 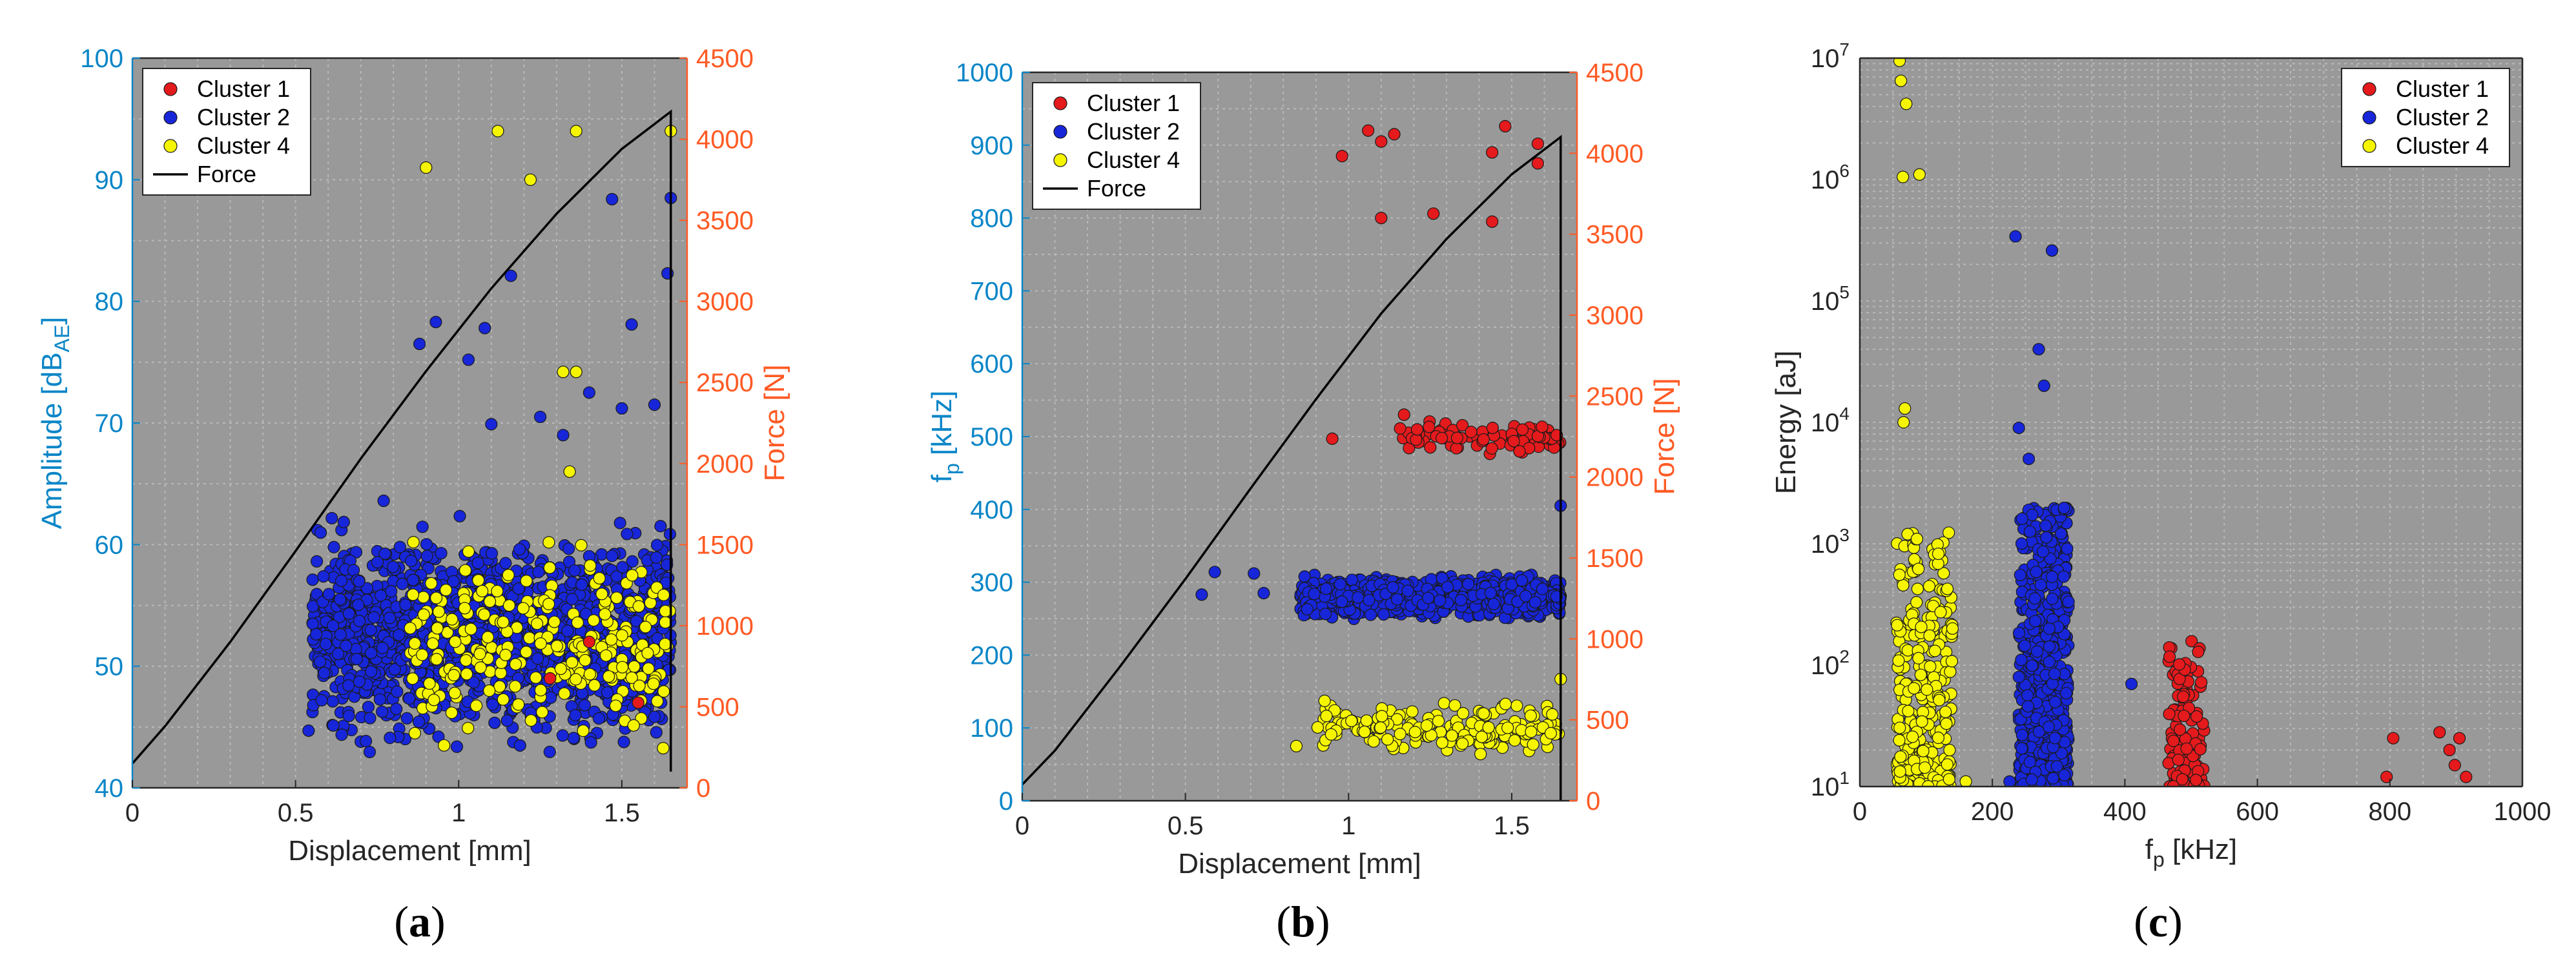 What do you see at coordinates (944, 436) in the screenshot?
I see `y-axis-label: fp [kHz]` at bounding box center [944, 436].